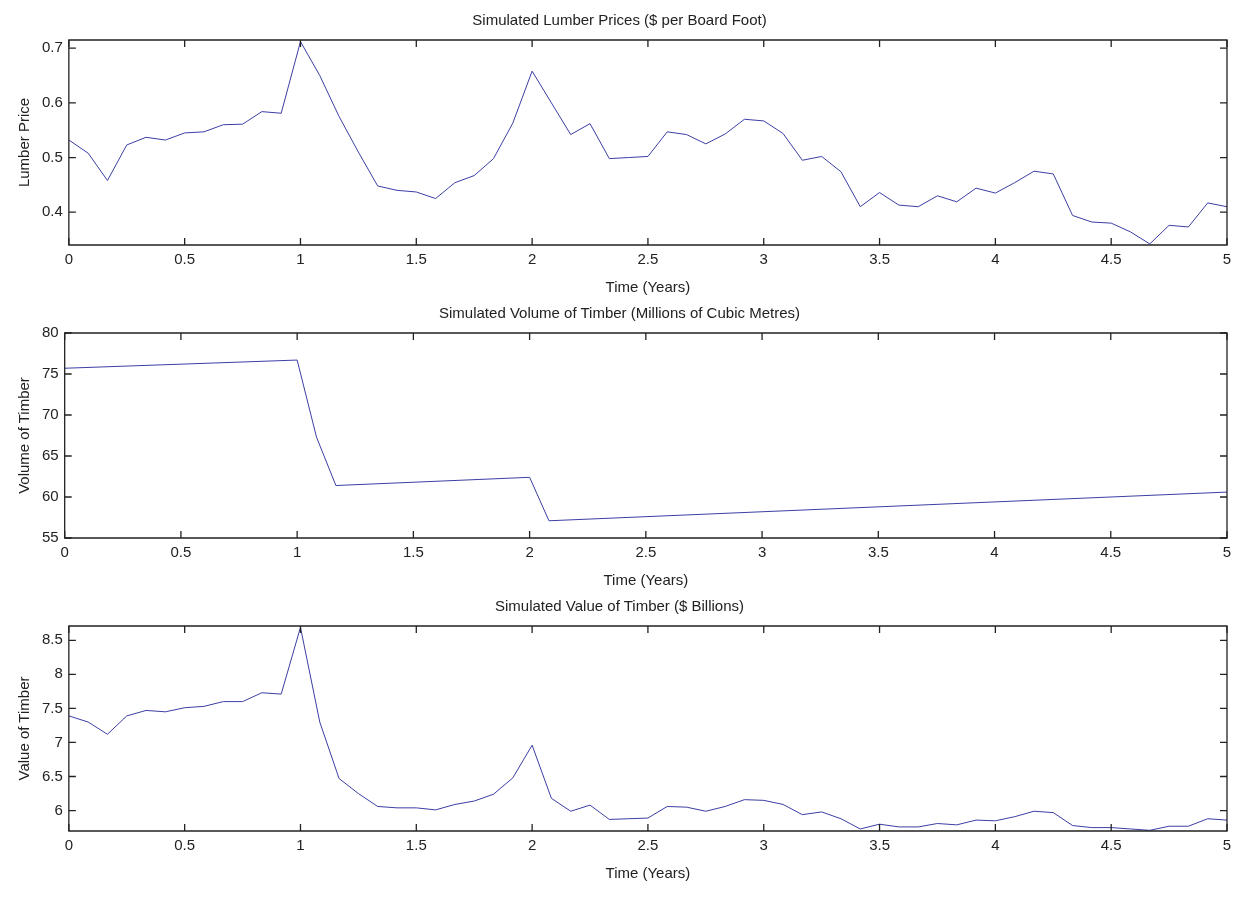 The image size is (1253, 900). What do you see at coordinates (52, 102) in the screenshot?
I see `y-tick-label: 0.6` at bounding box center [52, 102].